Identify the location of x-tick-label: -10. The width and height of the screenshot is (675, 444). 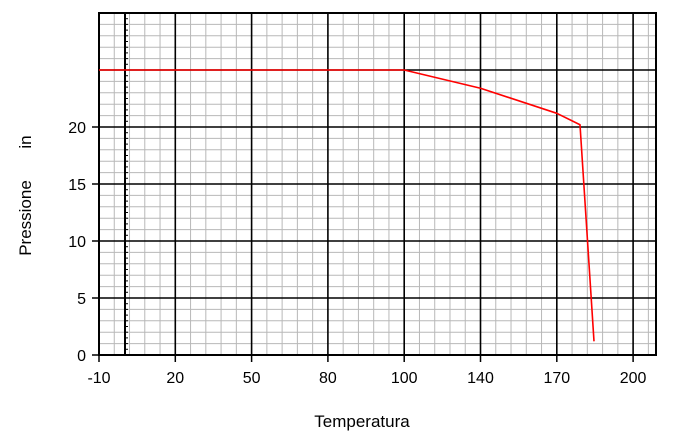
(98, 378).